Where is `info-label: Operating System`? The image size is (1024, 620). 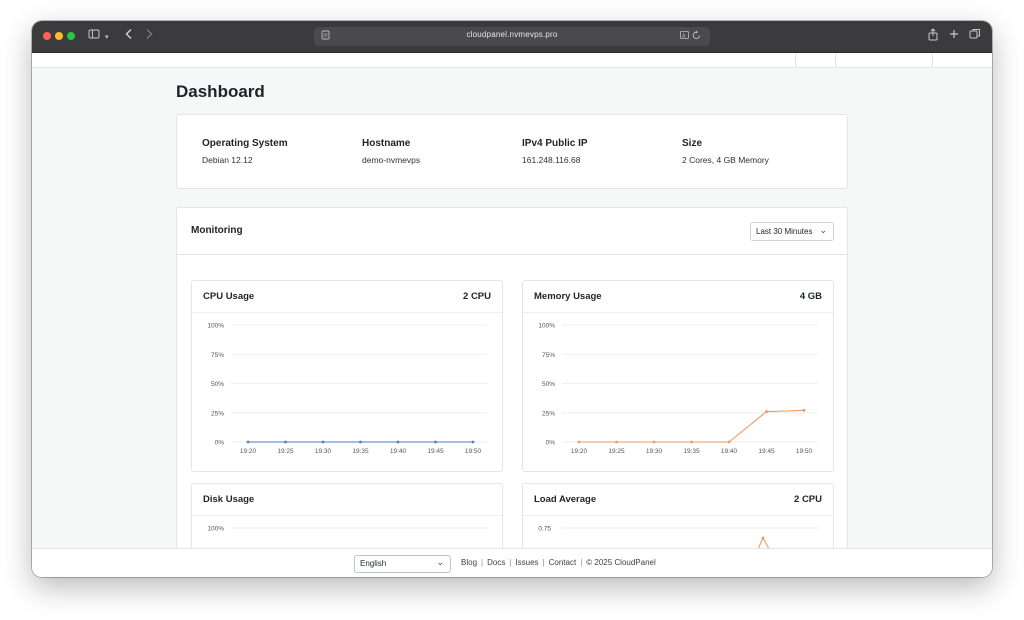
info-label: Operating System is located at coordinates (245, 143).